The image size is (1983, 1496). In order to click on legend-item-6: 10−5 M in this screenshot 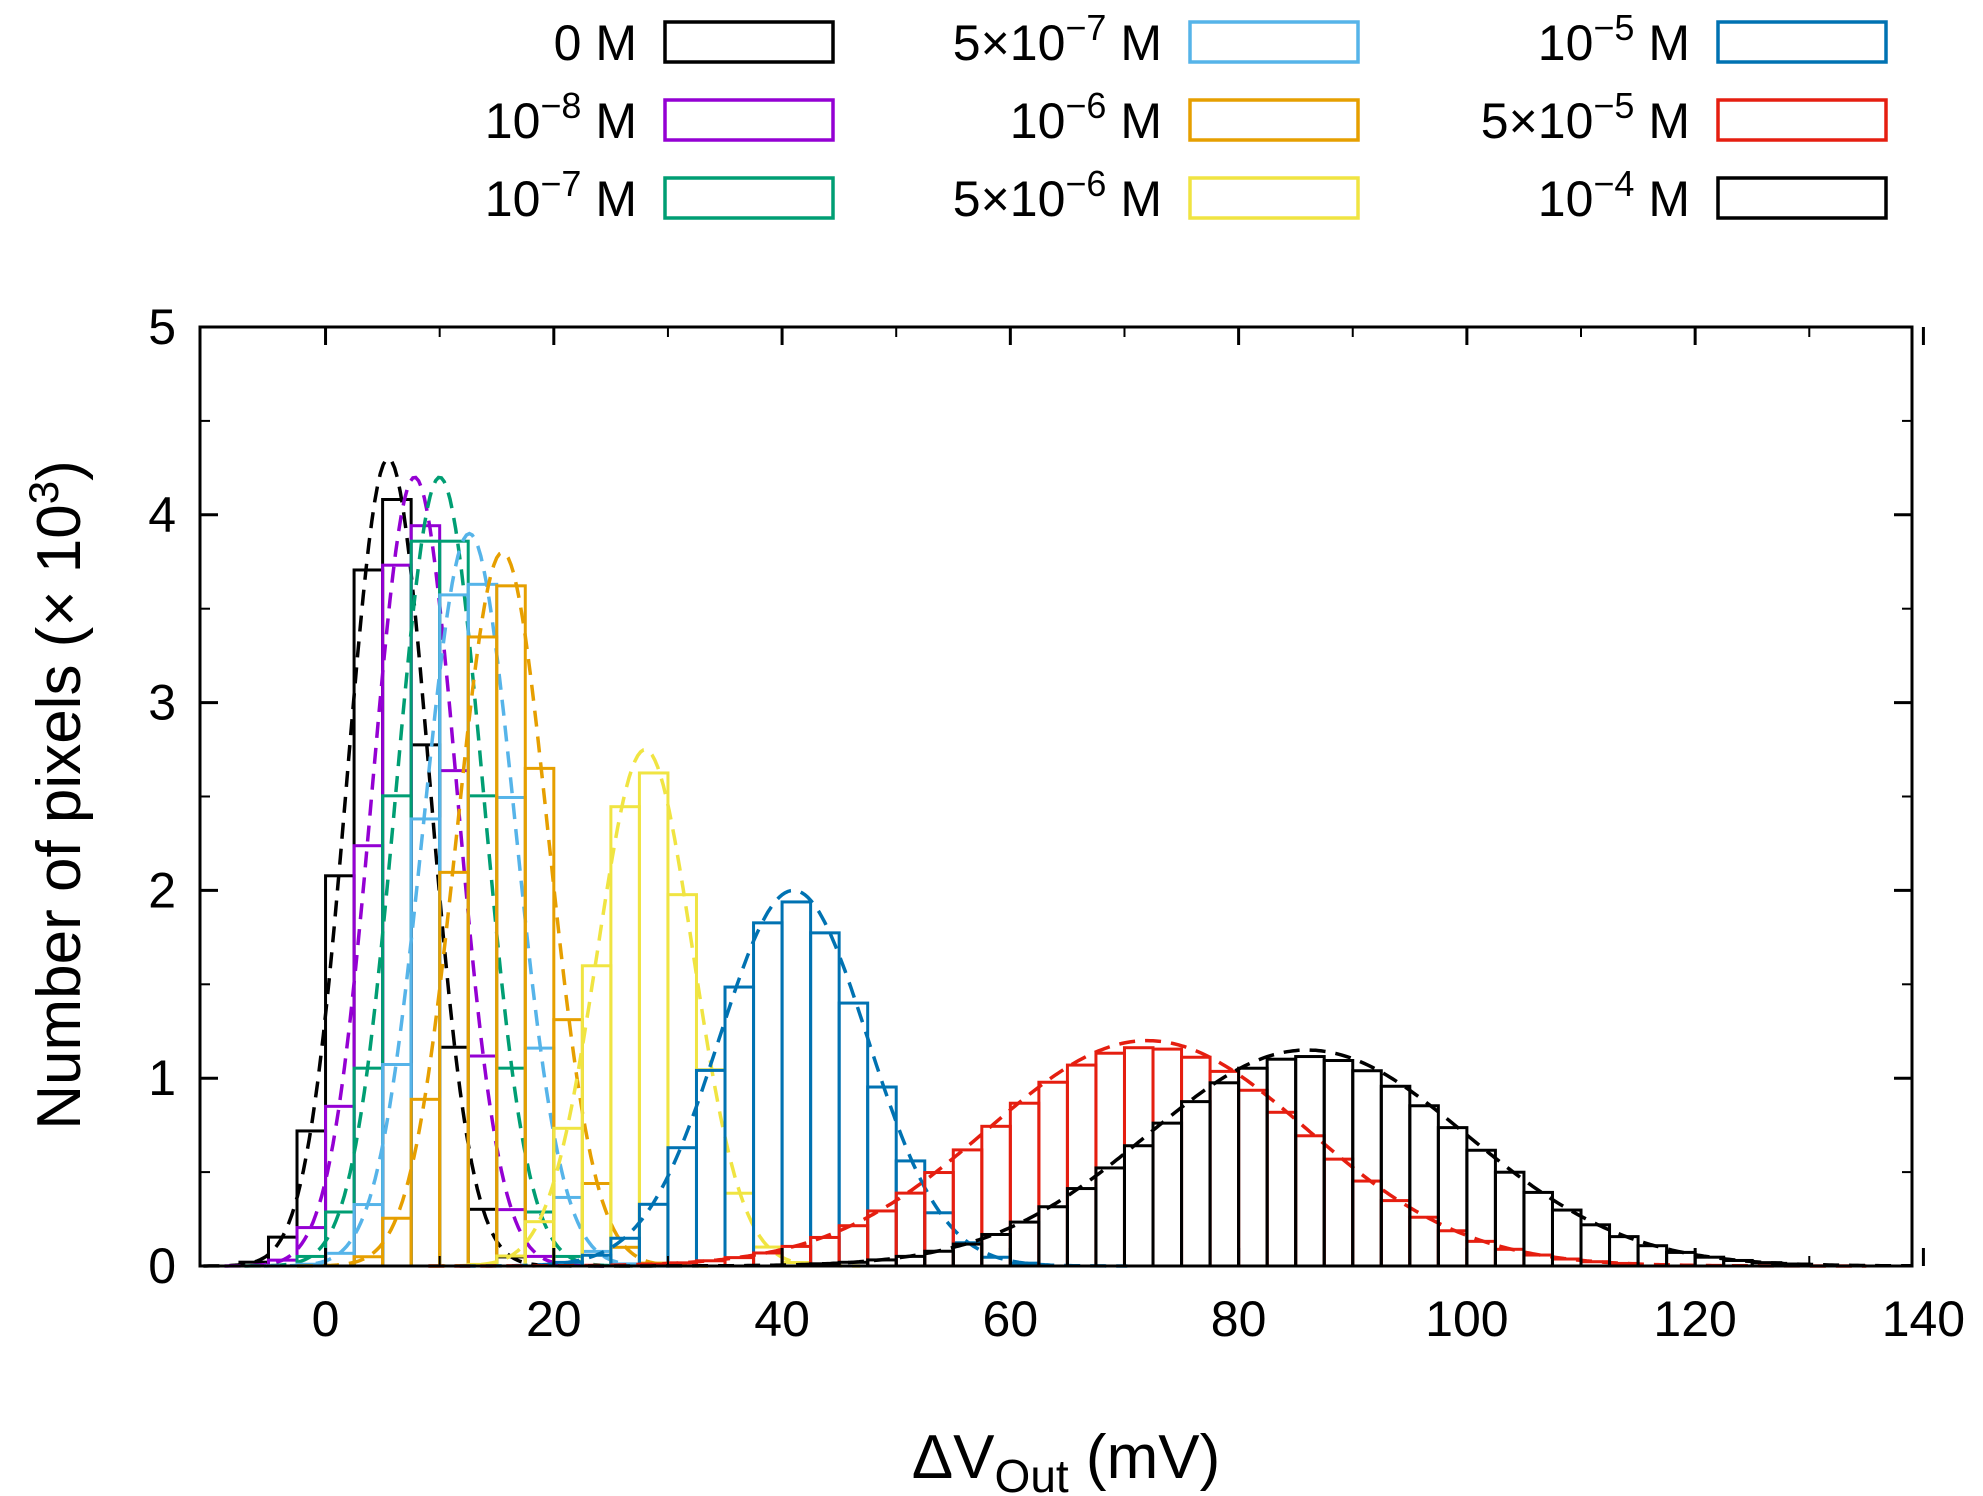, I will do `click(1713, 39)`.